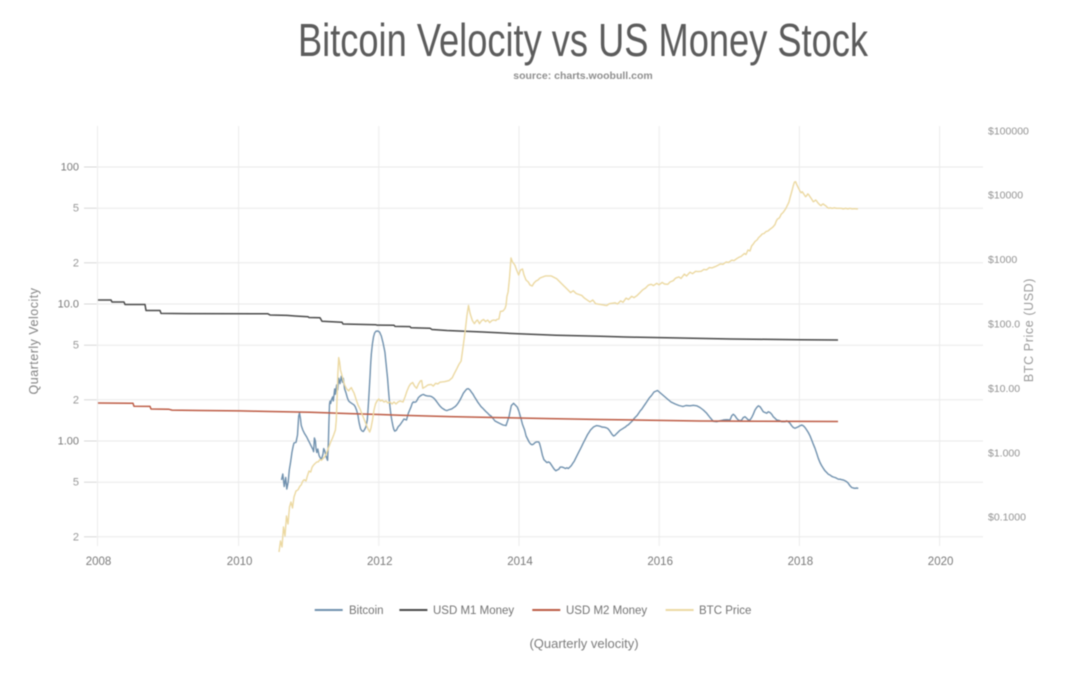  Describe the element at coordinates (366, 611) in the screenshot. I see `svg-text: Bitcoin` at that location.